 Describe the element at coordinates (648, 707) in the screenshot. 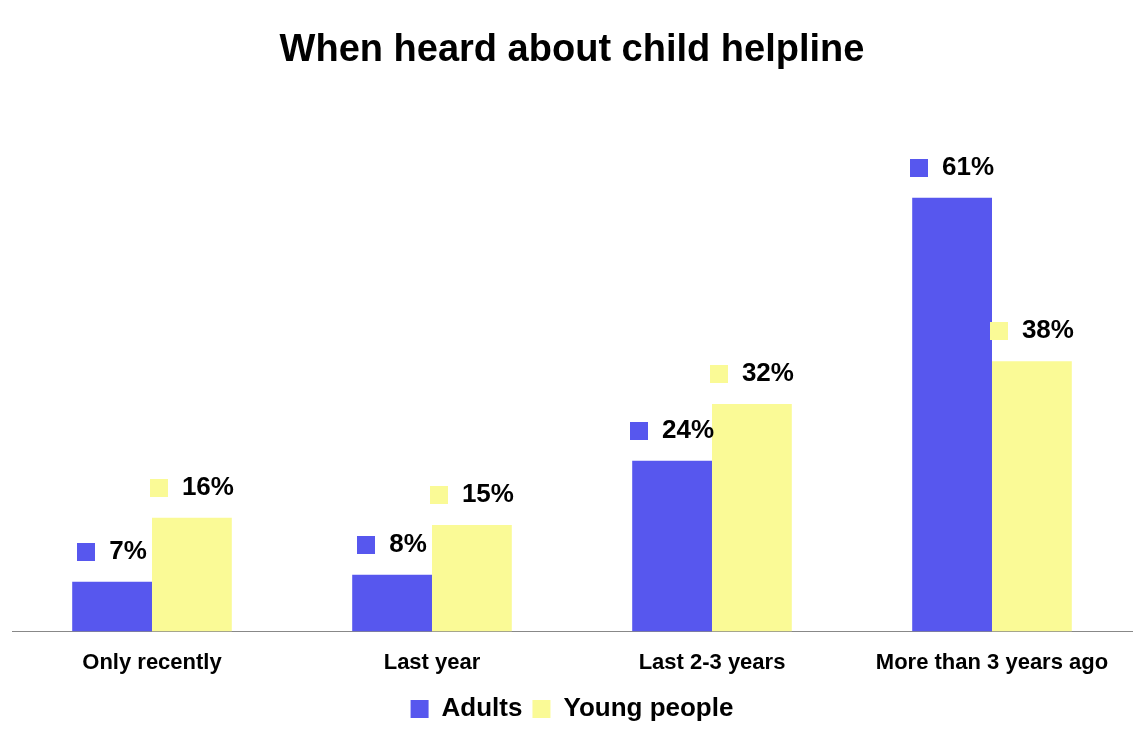

I see `legend-label: Young people` at that location.